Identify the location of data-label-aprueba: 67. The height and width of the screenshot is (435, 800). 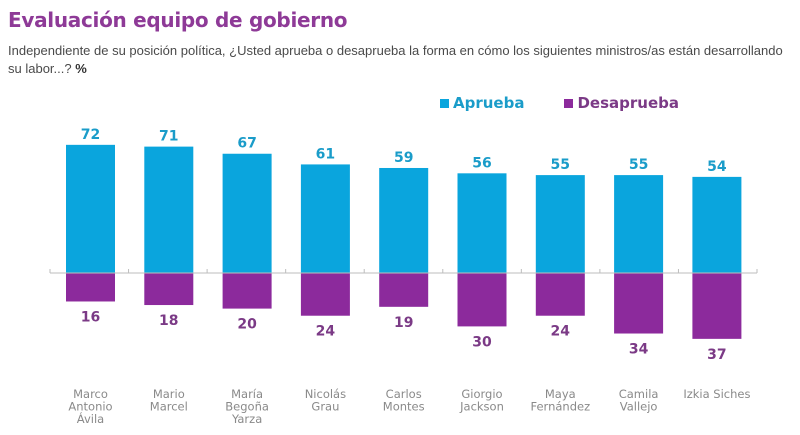
(246, 144).